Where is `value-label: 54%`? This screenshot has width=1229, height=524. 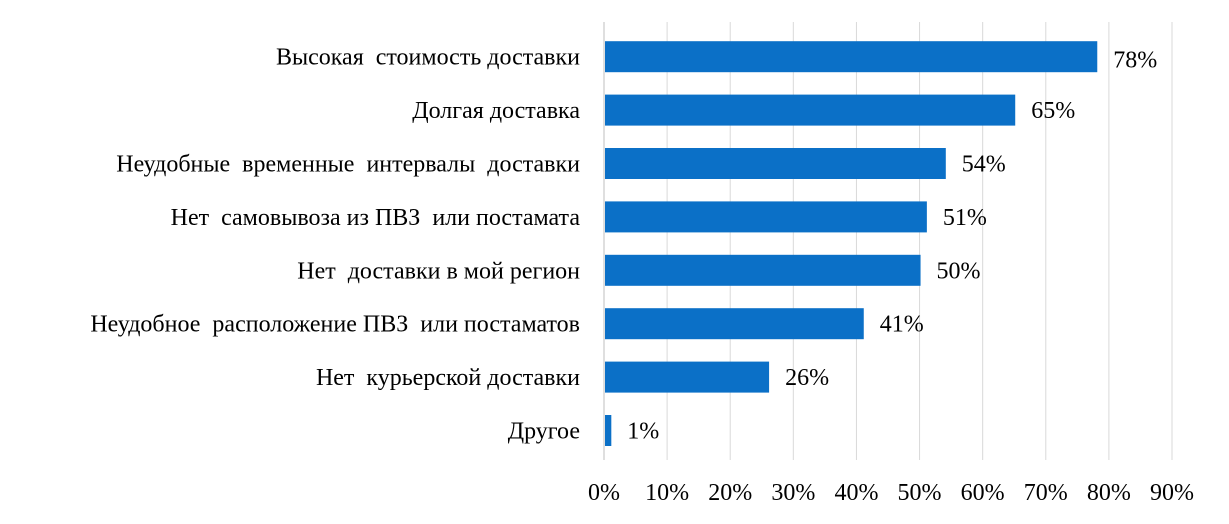 value-label: 54% is located at coordinates (984, 165).